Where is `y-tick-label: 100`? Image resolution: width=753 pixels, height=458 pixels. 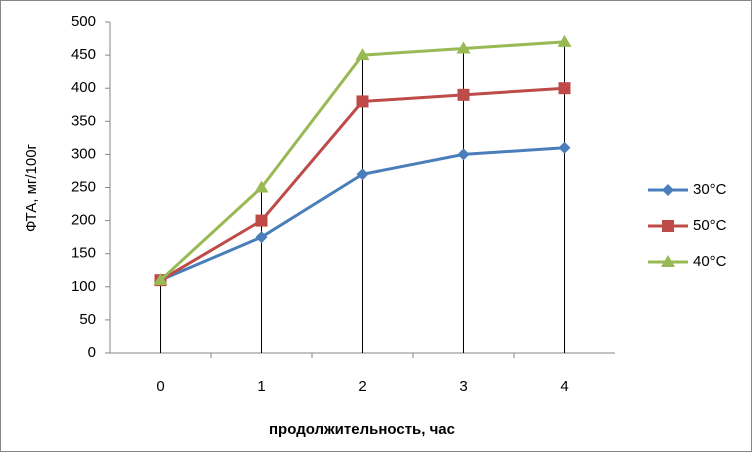 y-tick-label: 100 is located at coordinates (83, 286).